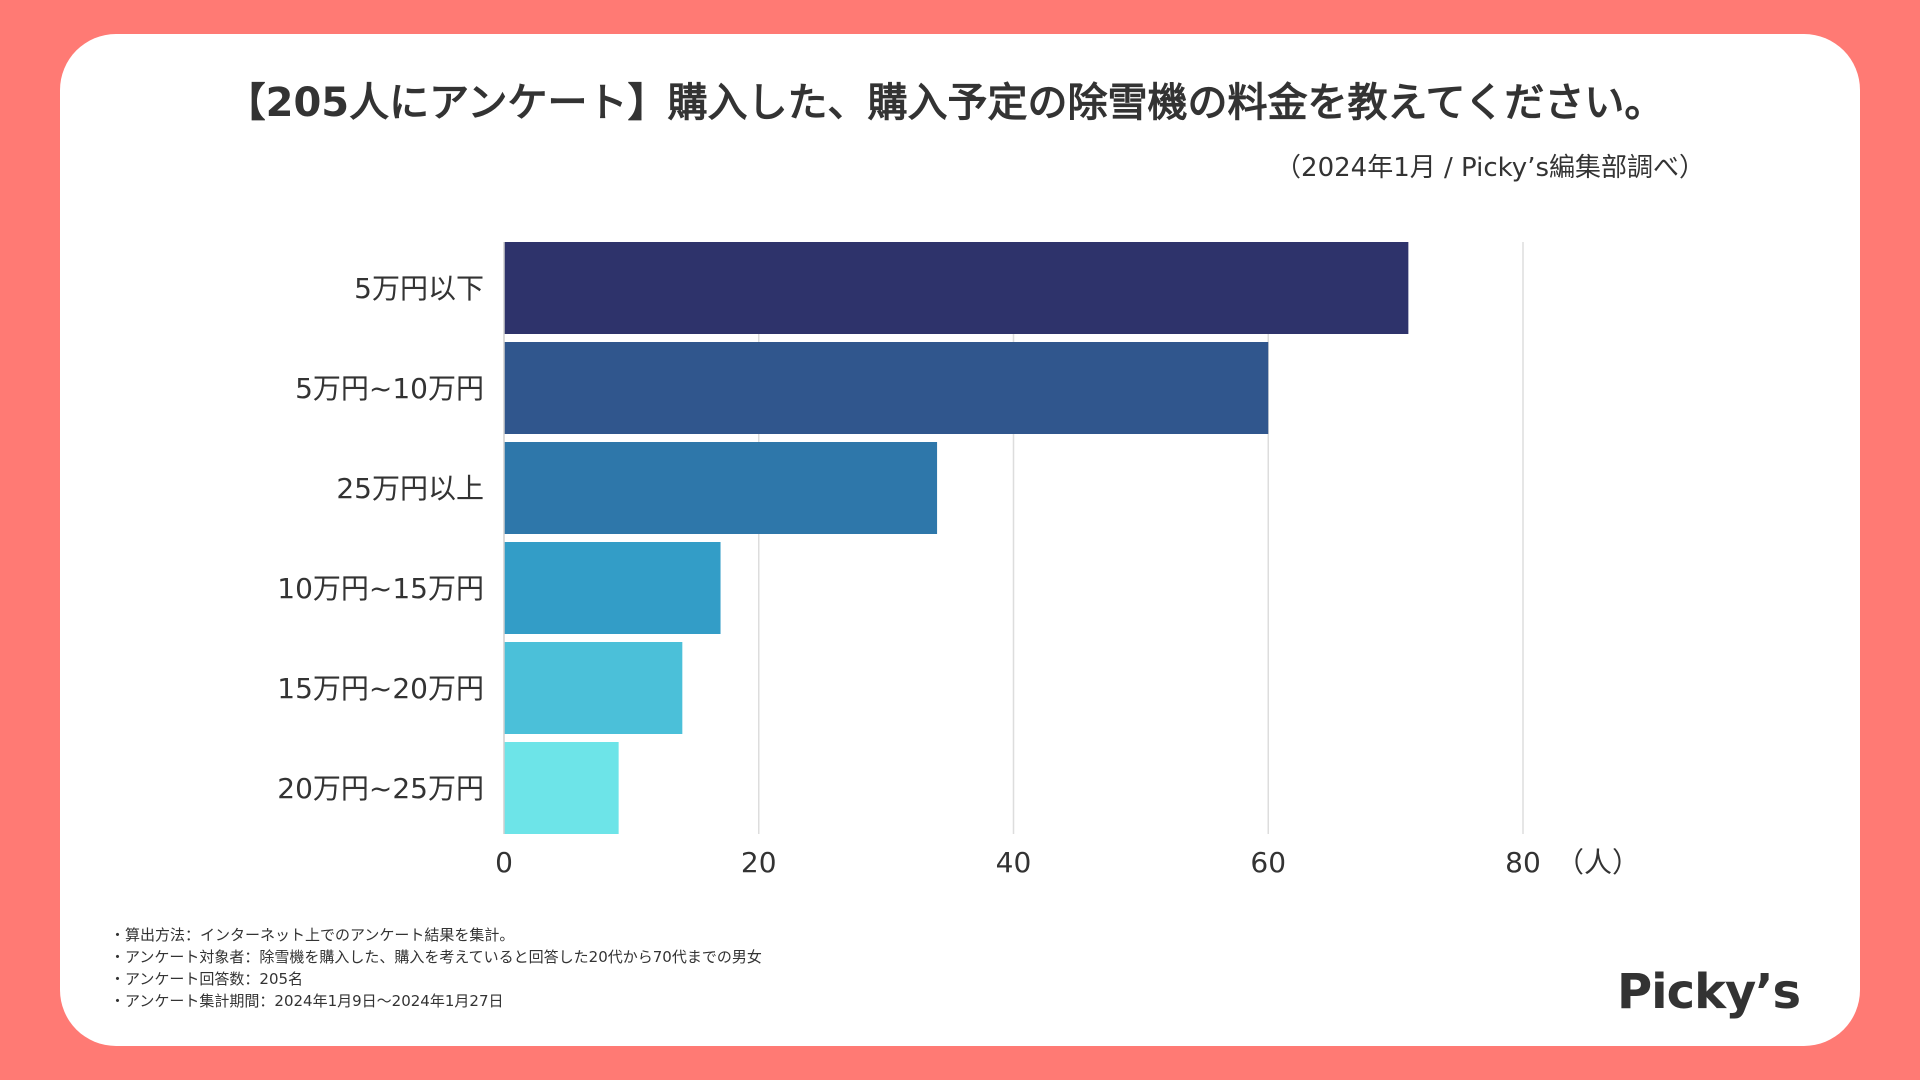 The height and width of the screenshot is (1080, 1920). Describe the element at coordinates (945, 103) in the screenshot. I see `chart-title: 【205人にアンケート】購入した、購入予定の除雪機の料金を教えてください。` at that location.